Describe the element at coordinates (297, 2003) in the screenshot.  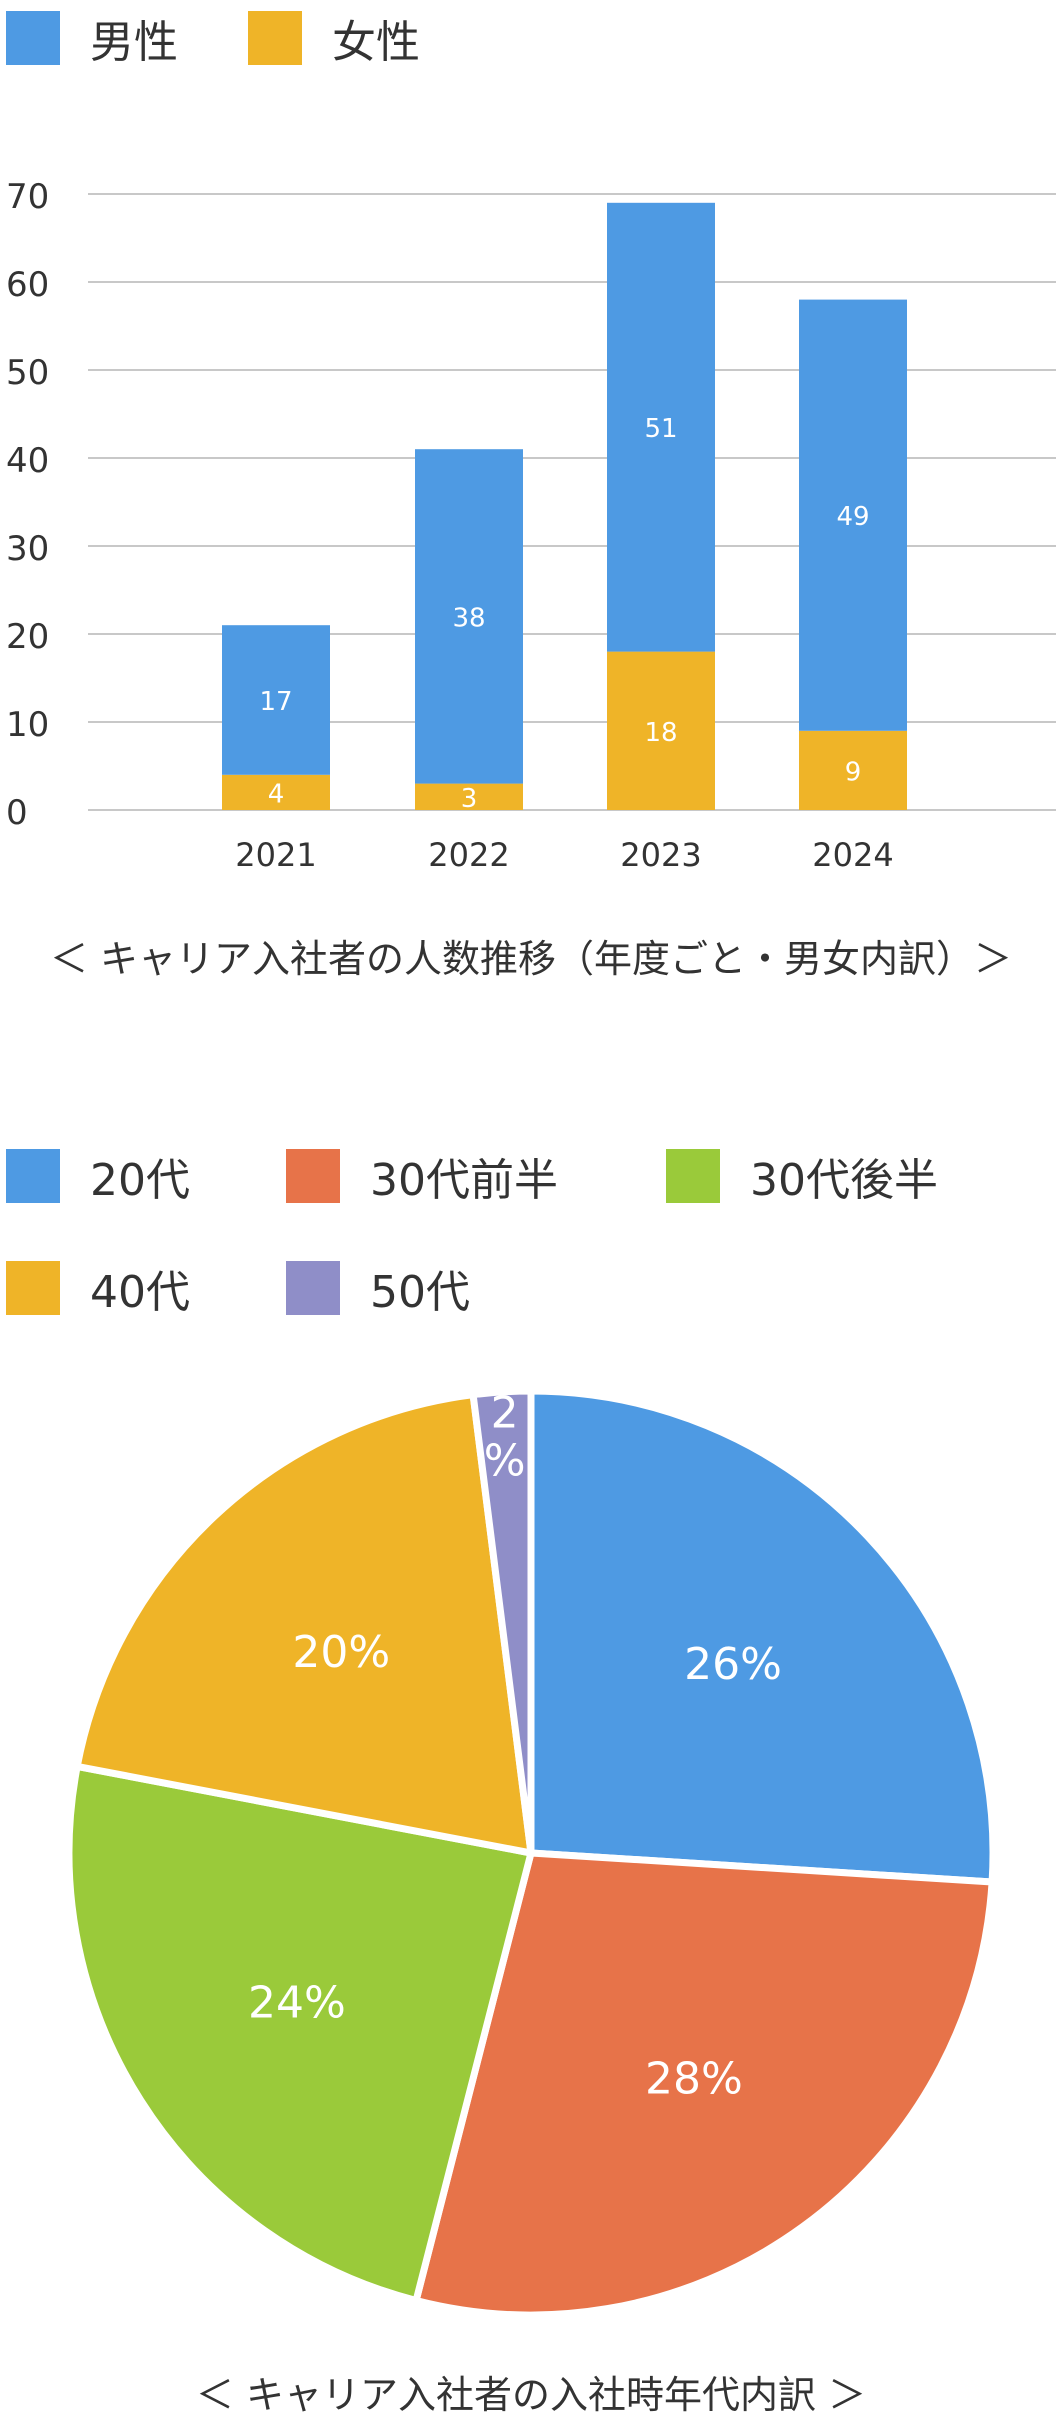
I see `pie-slice-label: 24%` at that location.